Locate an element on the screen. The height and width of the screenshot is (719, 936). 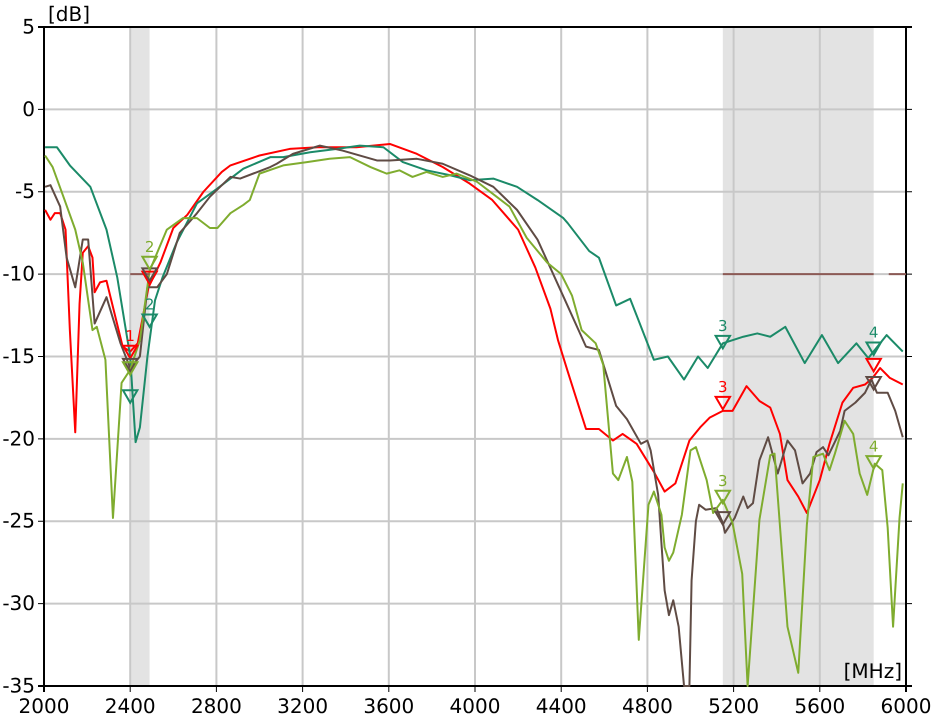
x-tick-label: 6000 is located at coordinates (906, 706).